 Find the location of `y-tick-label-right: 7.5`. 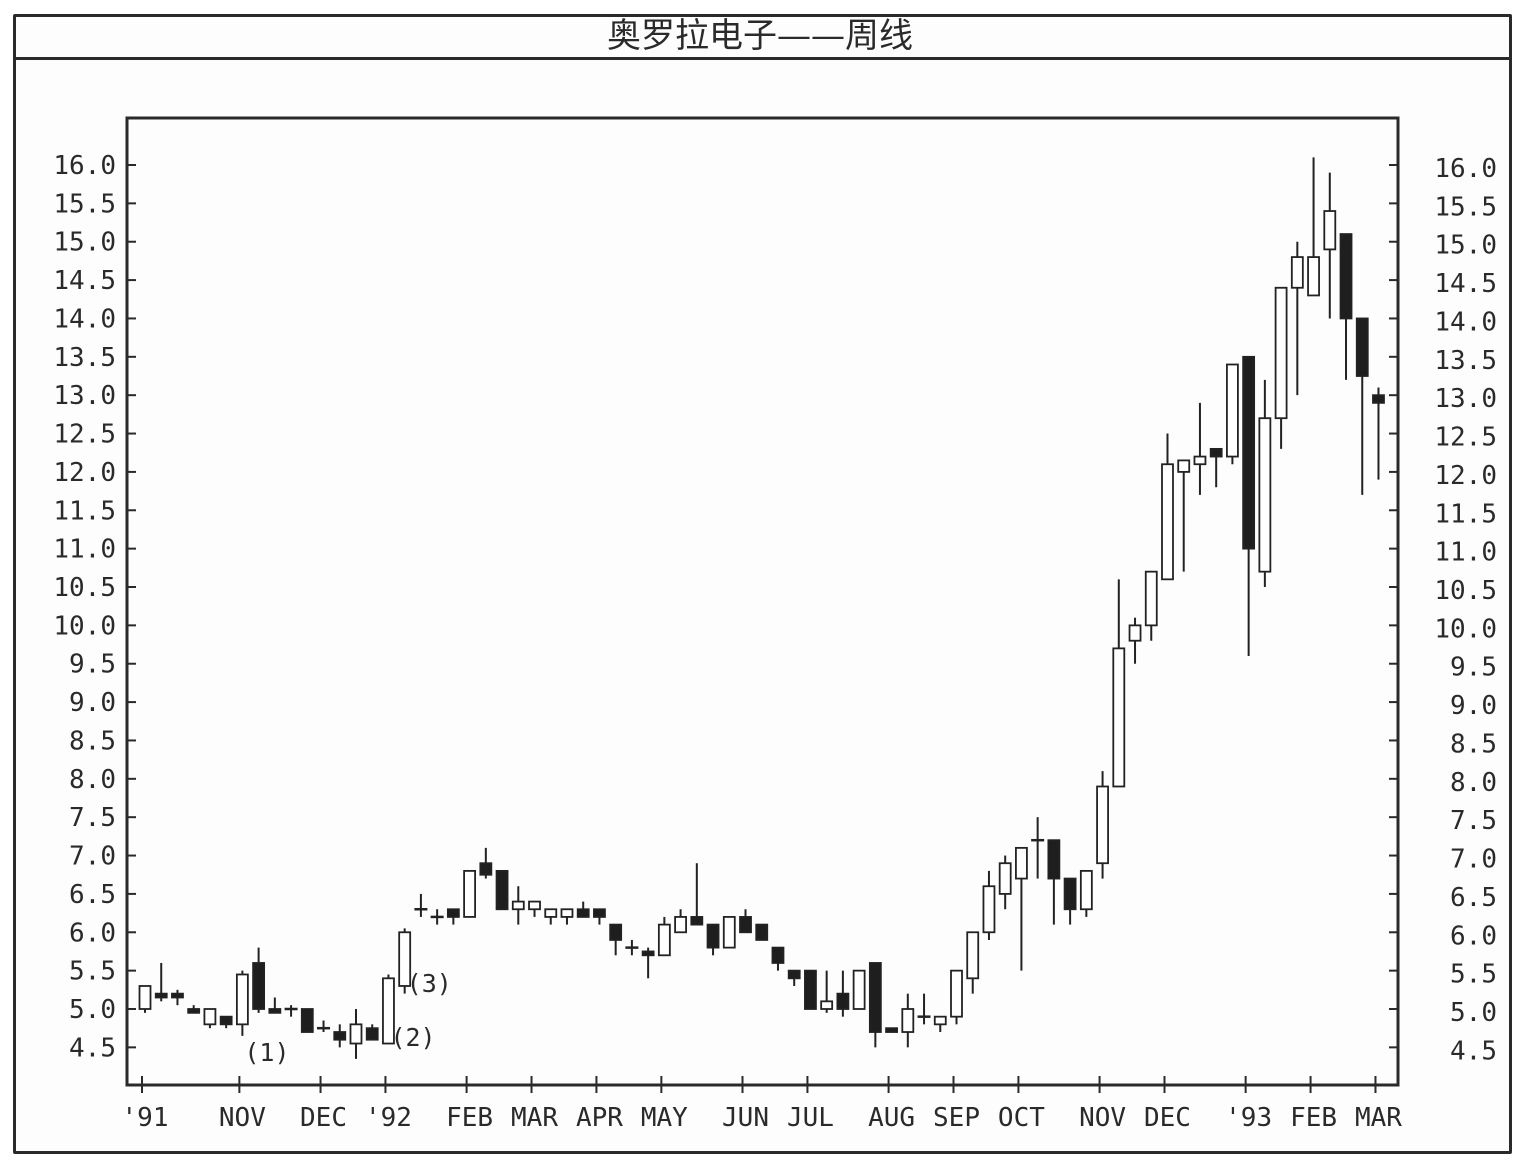

y-tick-label-right: 7.5 is located at coordinates (1473, 821).